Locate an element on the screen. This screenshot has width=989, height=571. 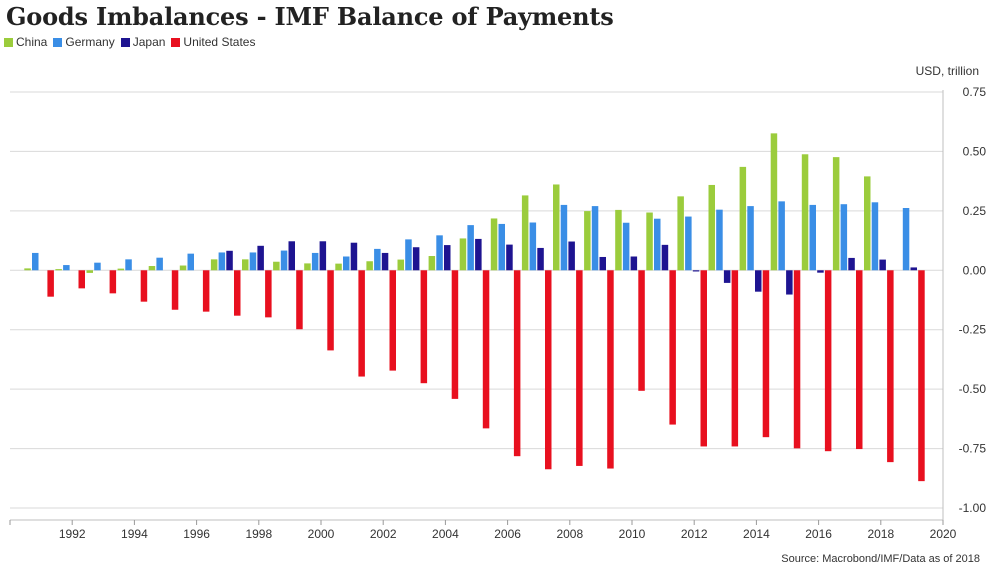
y-tick-label: 0.50 is located at coordinates (975, 151).